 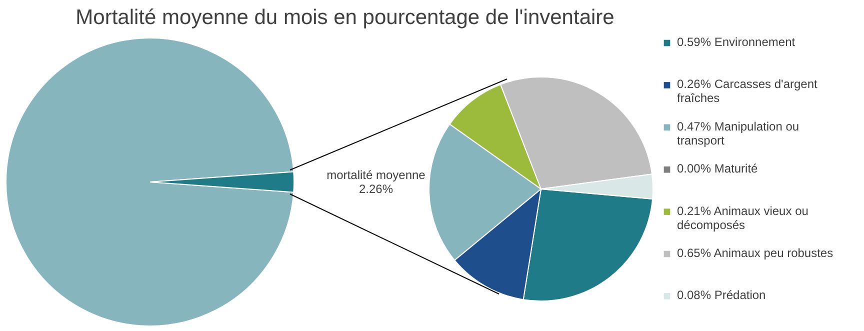 I want to click on legend-label: 0.08% Prédation, so click(x=721, y=295).